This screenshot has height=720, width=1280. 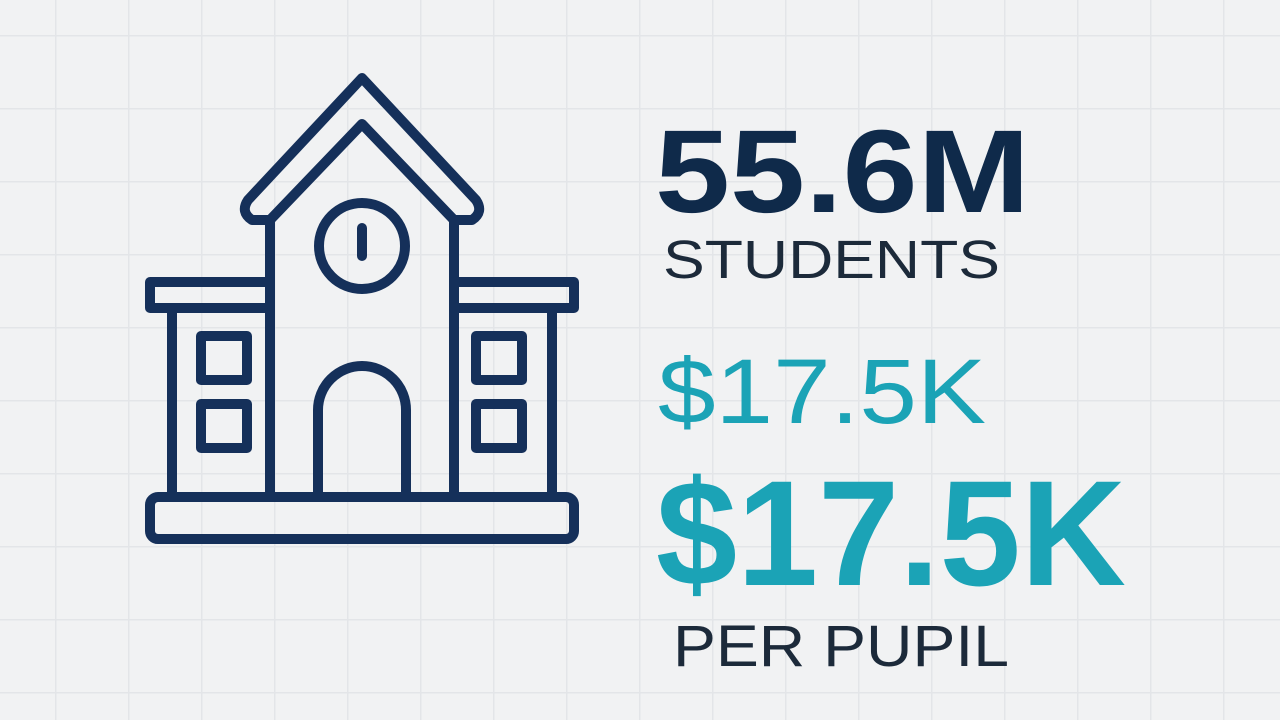 What do you see at coordinates (841, 646) in the screenshot?
I see `stat-label: PER PUPIL` at bounding box center [841, 646].